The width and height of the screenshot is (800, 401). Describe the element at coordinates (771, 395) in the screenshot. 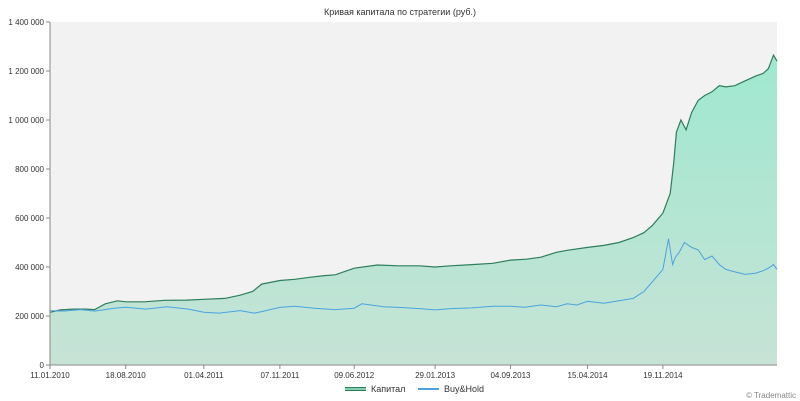

I see `credit-text: © Trademattic` at that location.